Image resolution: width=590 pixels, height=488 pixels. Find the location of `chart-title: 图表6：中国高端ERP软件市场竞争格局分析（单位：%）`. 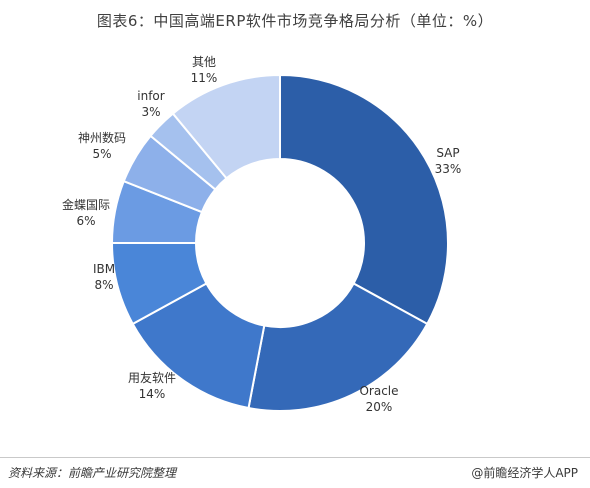

chart-title: 图表6：中国高端ERP软件市场竞争格局分析（单位：%） is located at coordinates (295, 21).